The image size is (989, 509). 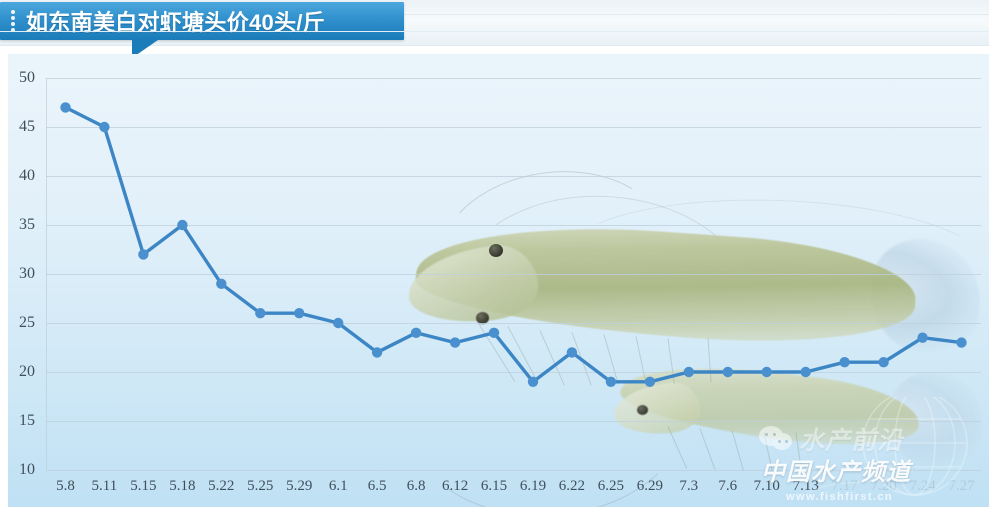 I want to click on y-axis-tick-label: 40, so click(x=27, y=175).